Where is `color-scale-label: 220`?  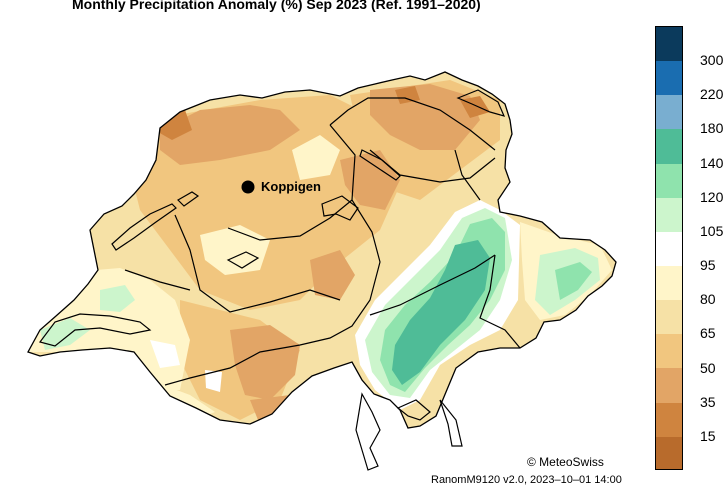 color-scale-label: 220 is located at coordinates (712, 94).